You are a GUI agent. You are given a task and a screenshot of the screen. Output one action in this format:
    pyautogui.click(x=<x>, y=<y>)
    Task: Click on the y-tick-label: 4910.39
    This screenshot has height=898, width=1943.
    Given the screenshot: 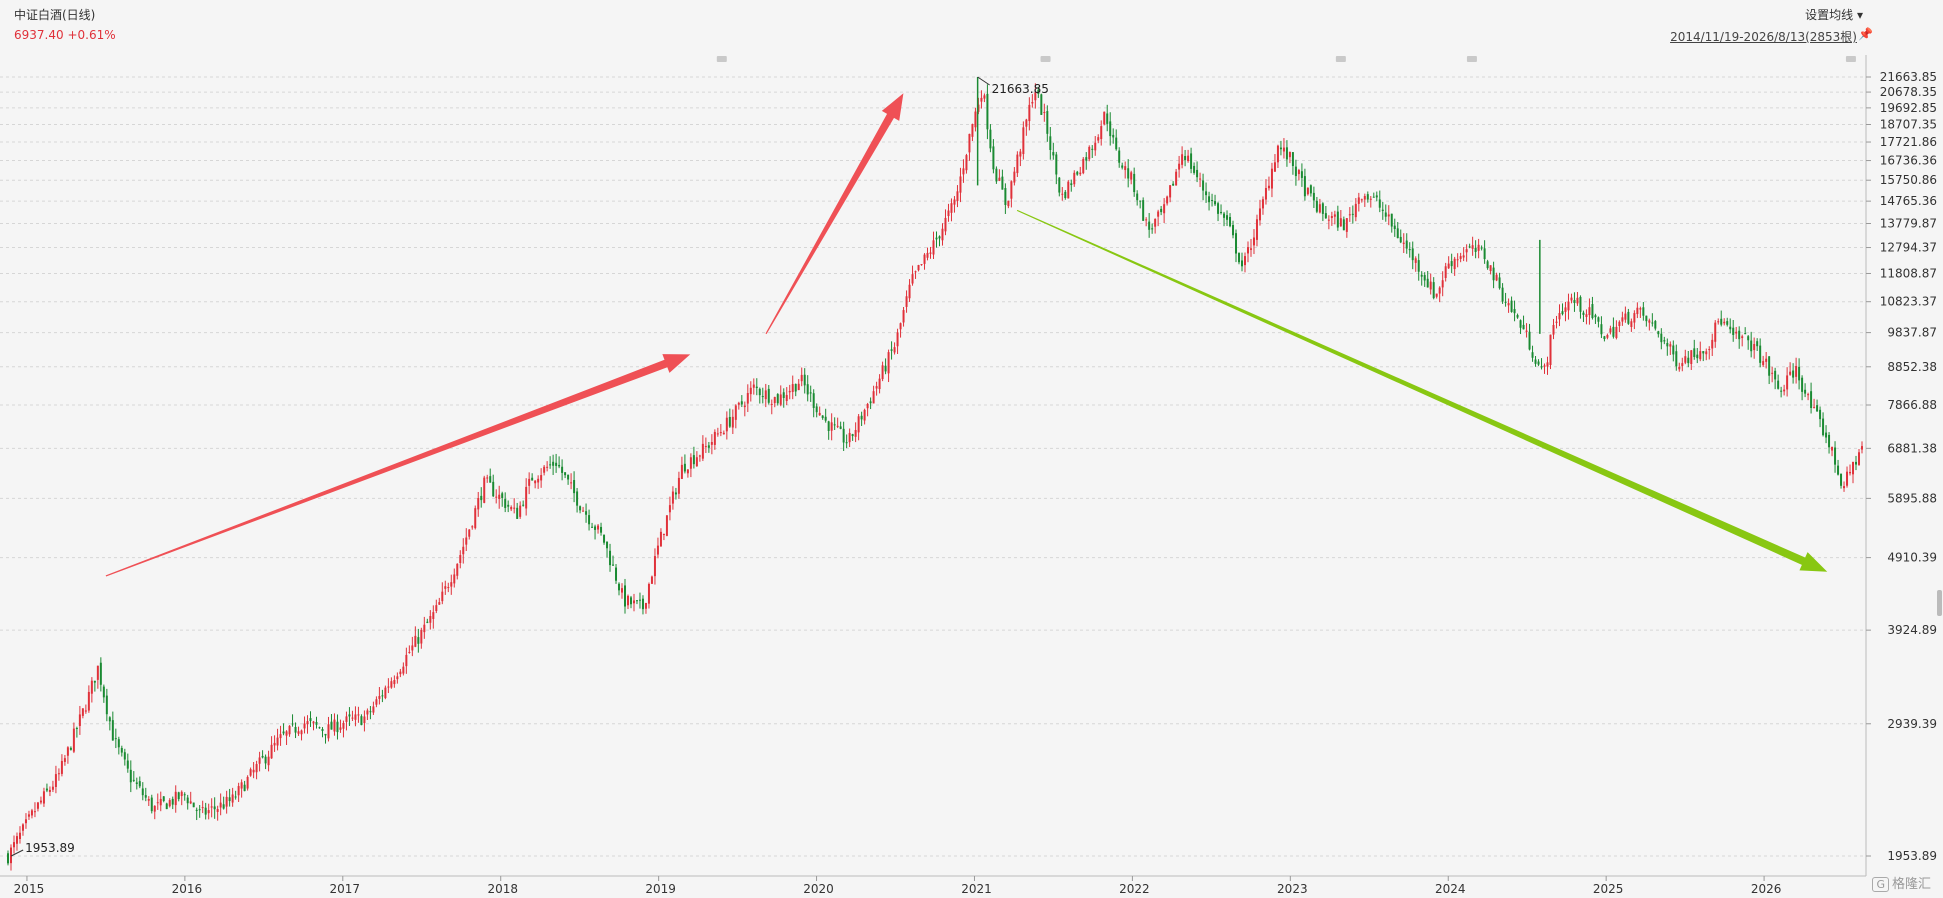 What is the action you would take?
    pyautogui.click(x=1912, y=558)
    